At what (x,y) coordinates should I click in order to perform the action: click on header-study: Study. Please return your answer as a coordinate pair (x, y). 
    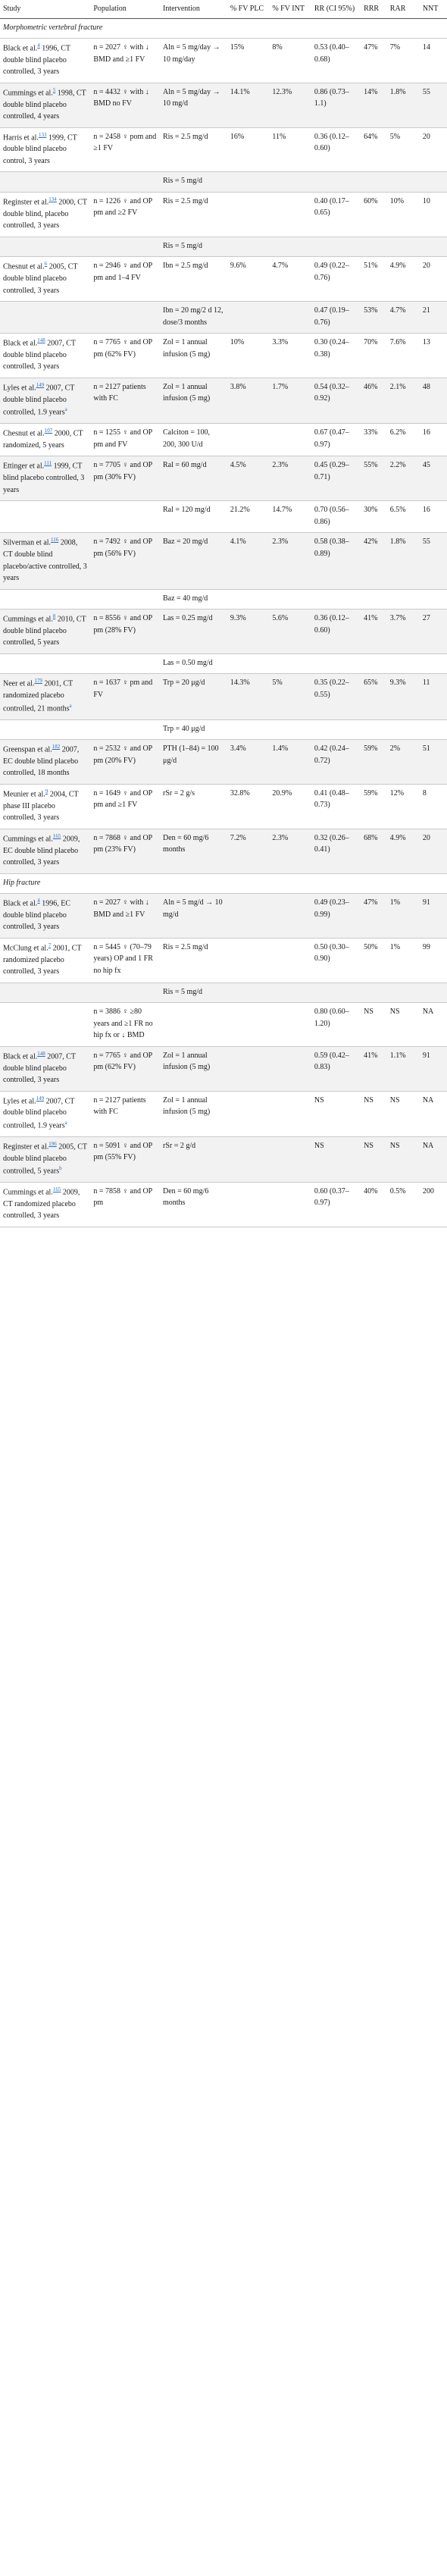
    Looking at the image, I should click on (45, 9).